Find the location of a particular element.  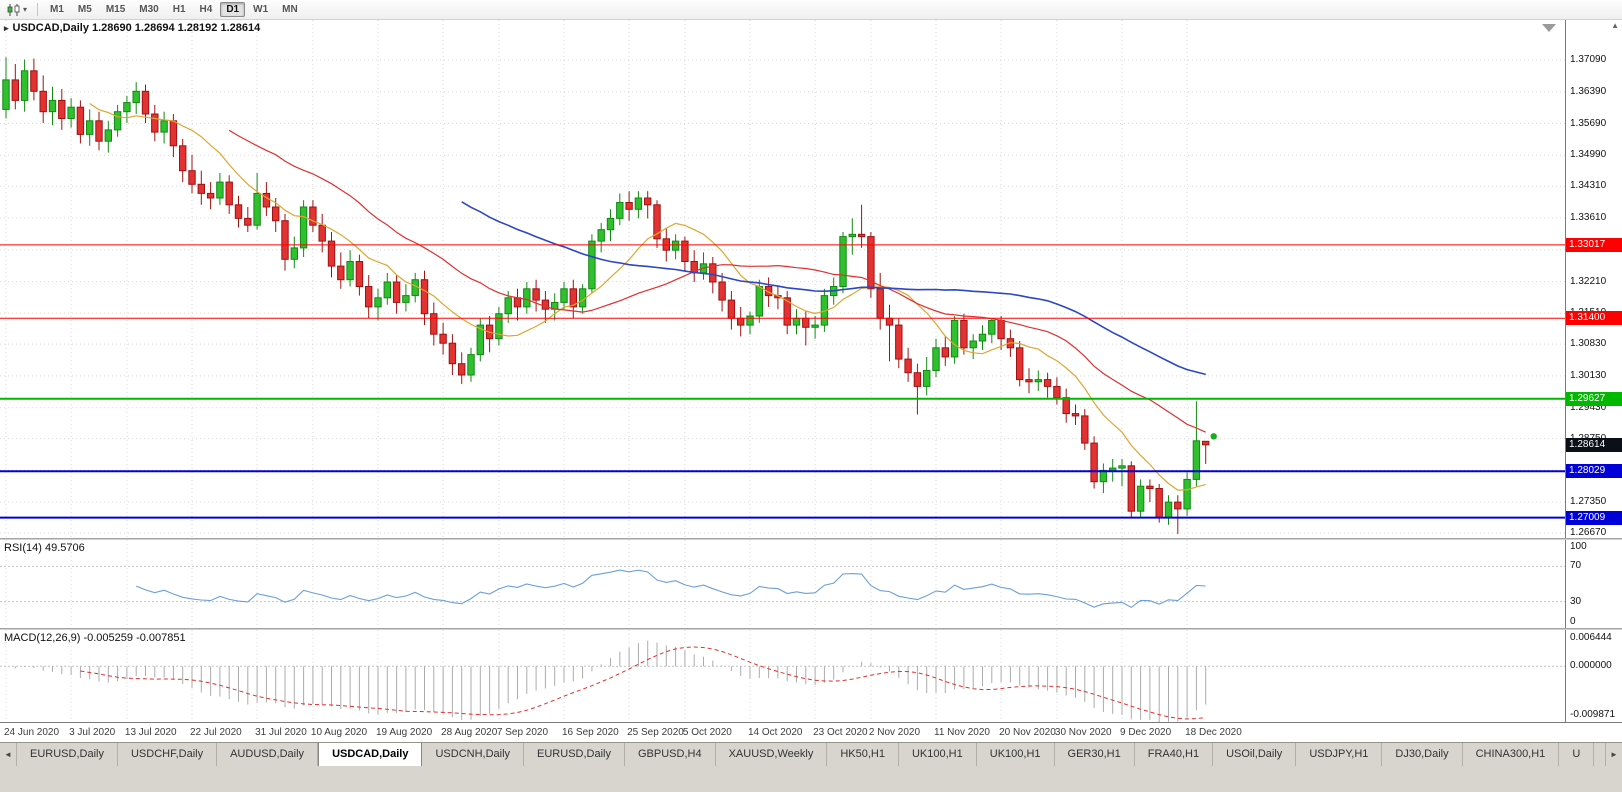

chart-tab-USDJPY-H1: USDJPY,H1 is located at coordinates (1339, 754).